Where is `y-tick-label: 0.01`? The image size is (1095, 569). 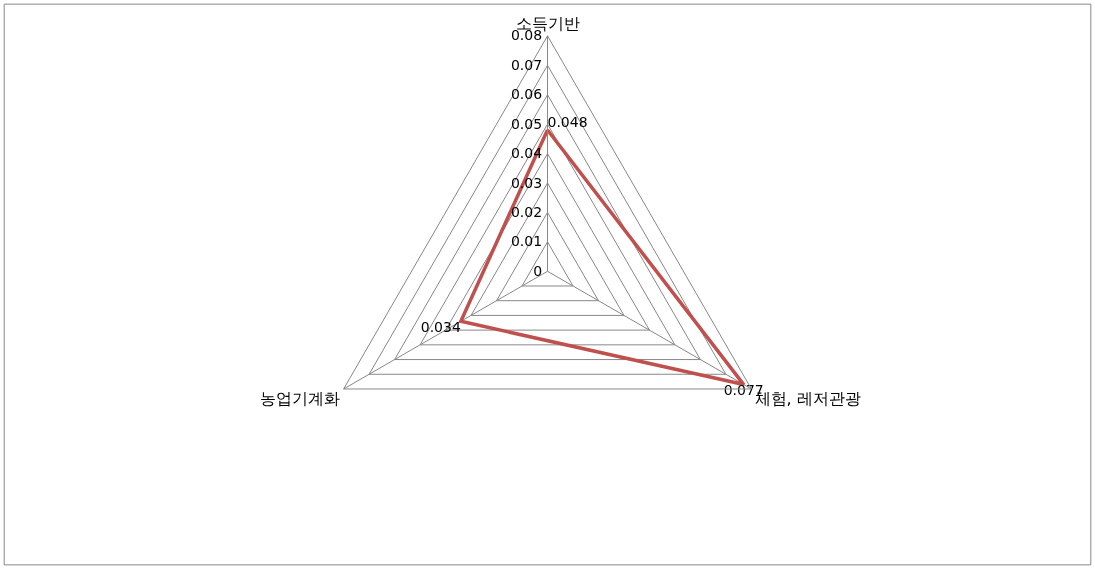
y-tick-label: 0.01 is located at coordinates (526, 241).